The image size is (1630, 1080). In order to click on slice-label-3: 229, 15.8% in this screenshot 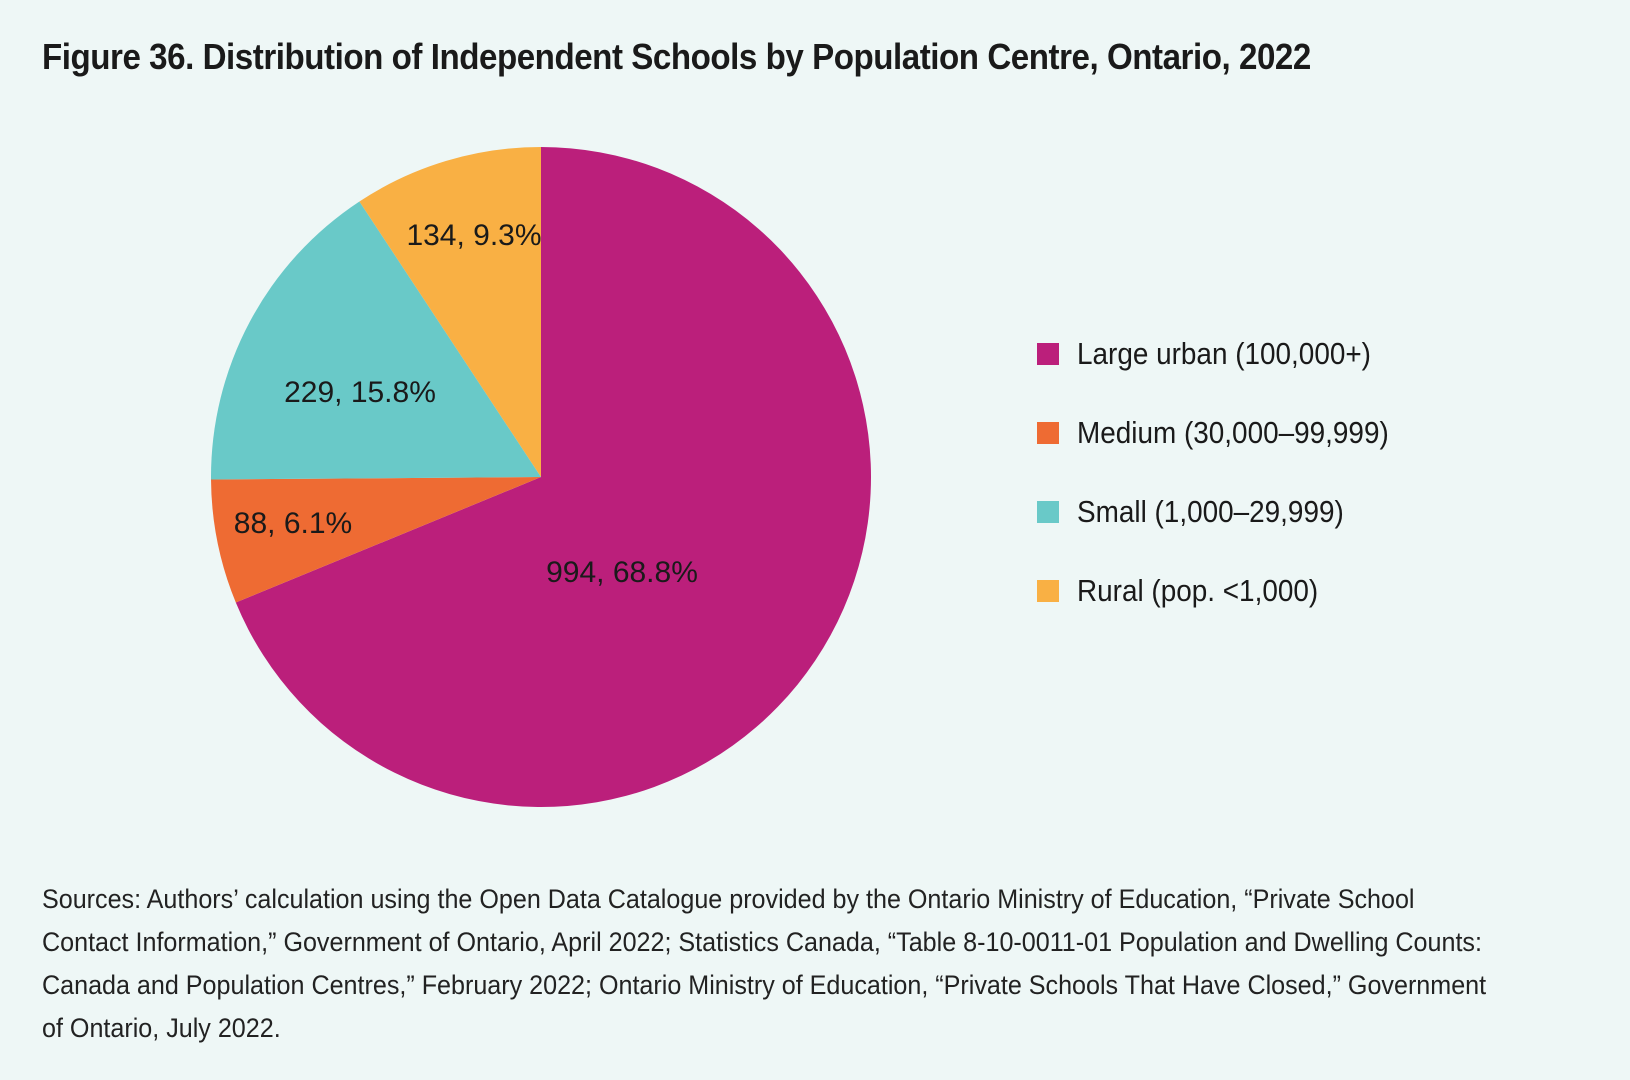, I will do `click(360, 392)`.